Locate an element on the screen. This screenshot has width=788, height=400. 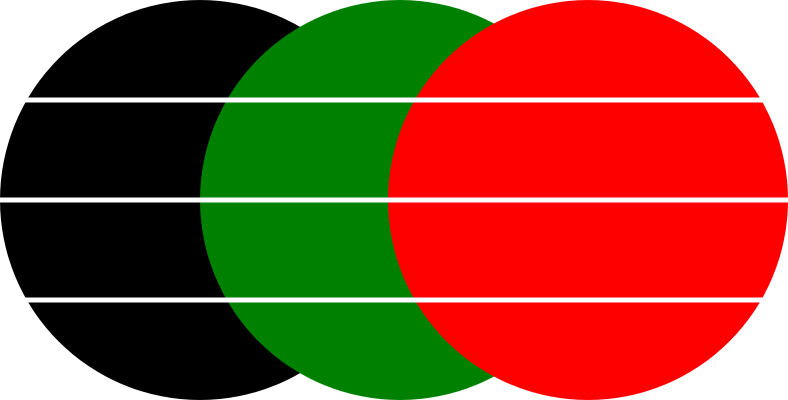
stripe-middle is located at coordinates (394, 200).